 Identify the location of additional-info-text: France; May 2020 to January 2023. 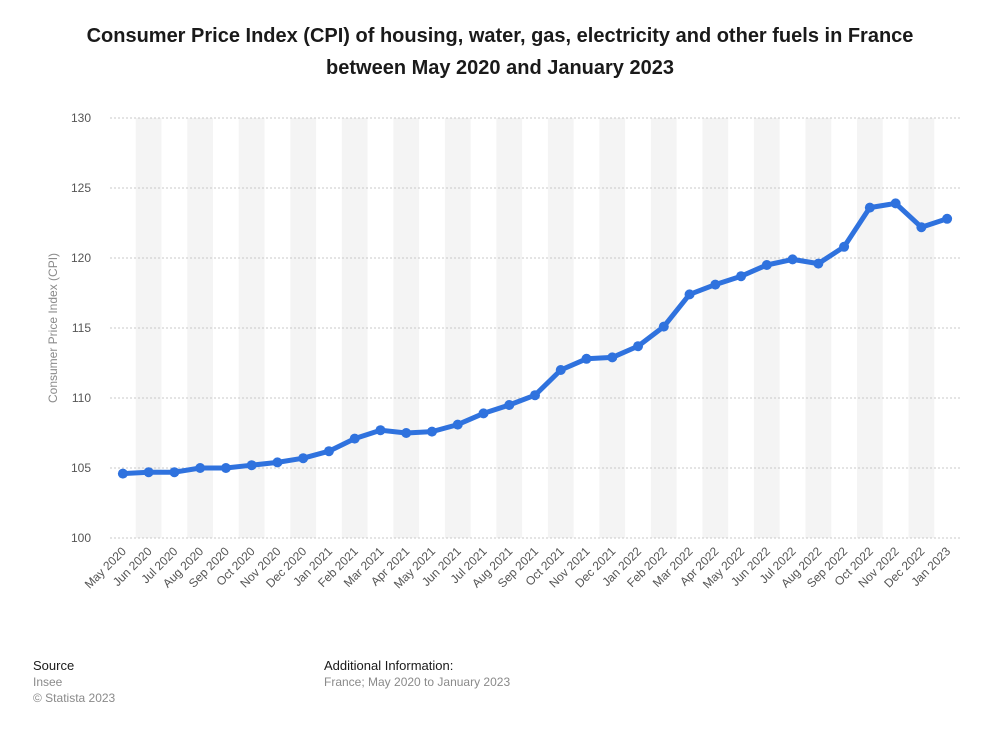
(417, 682).